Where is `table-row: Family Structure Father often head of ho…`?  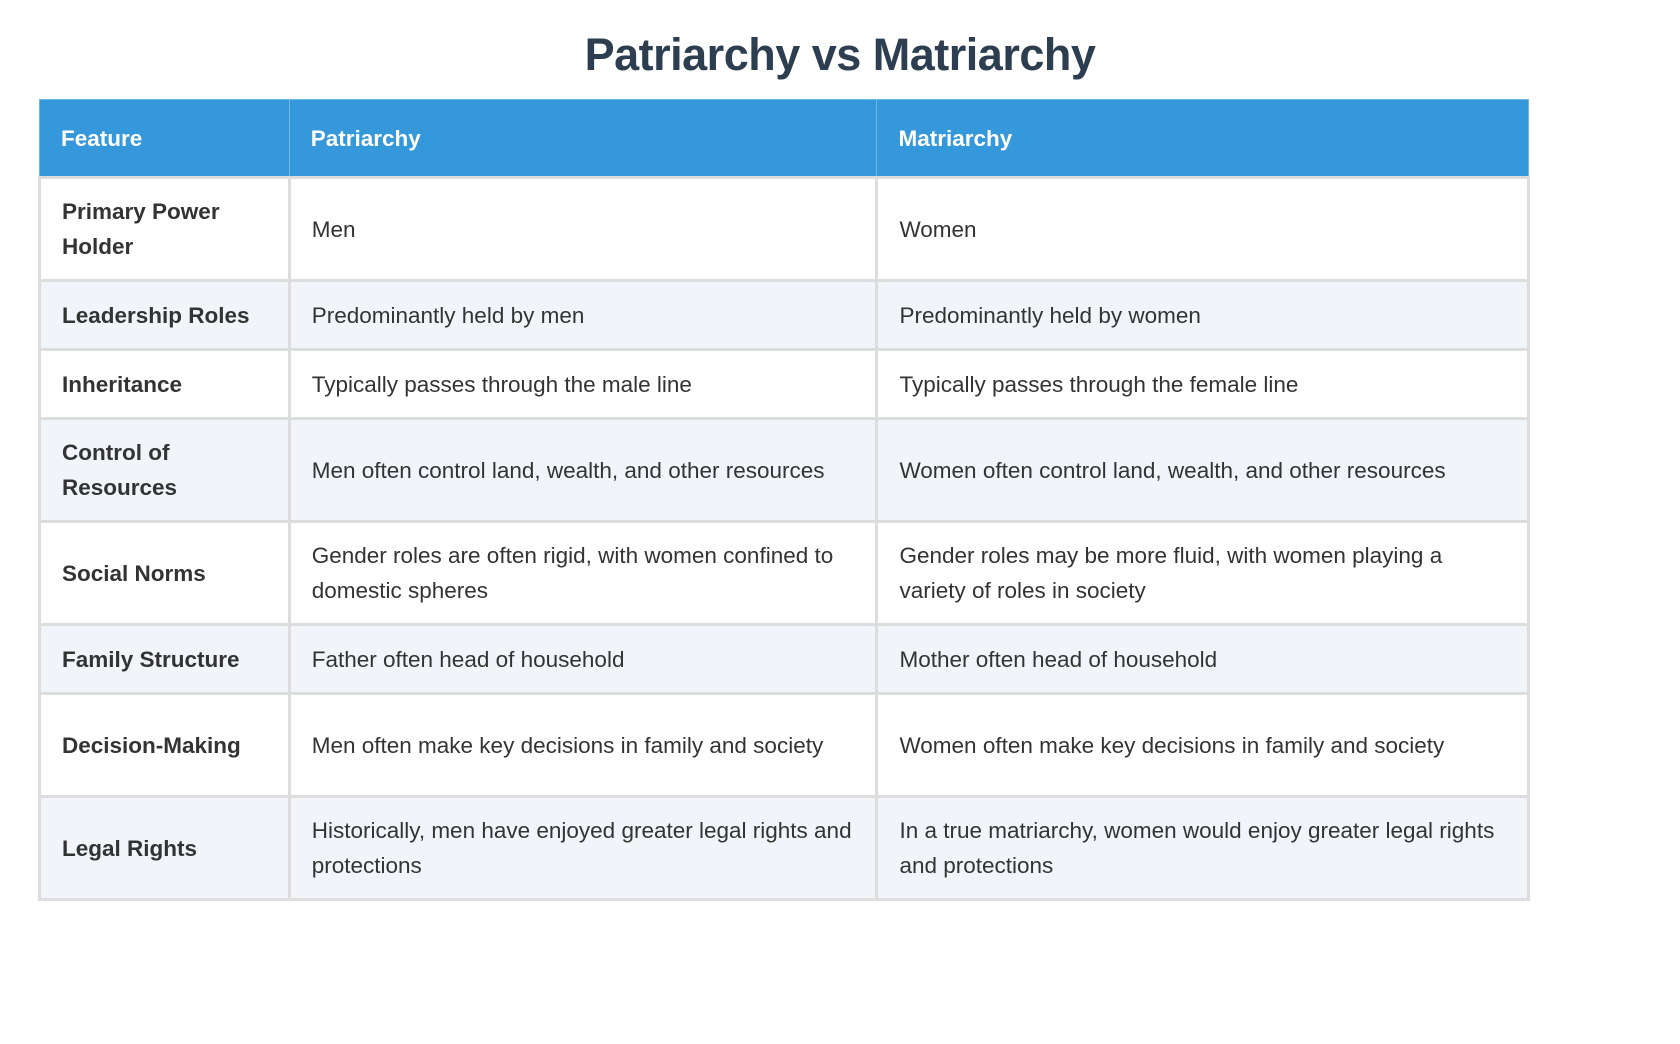 table-row: Family Structure Father often head of ho… is located at coordinates (784, 659).